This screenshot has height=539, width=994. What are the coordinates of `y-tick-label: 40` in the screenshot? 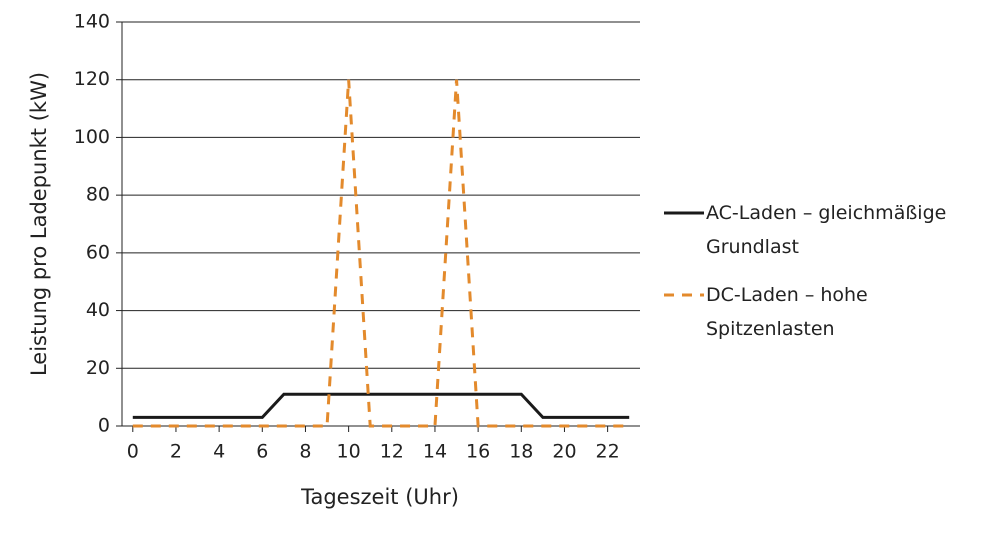 It's located at (98, 310).